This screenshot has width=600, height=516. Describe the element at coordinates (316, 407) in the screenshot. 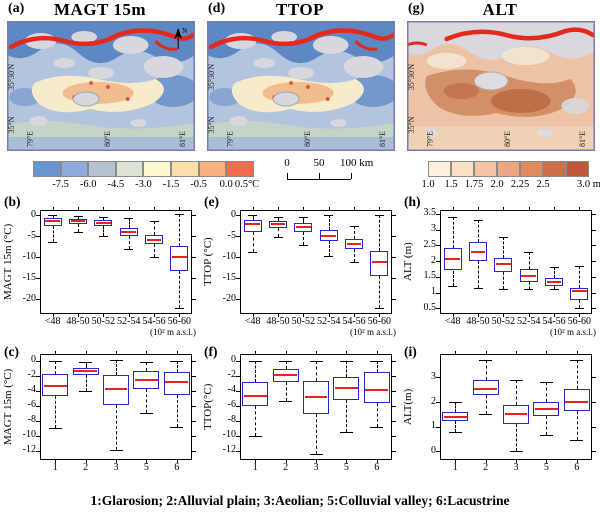

I see `plot-area-f` at that location.